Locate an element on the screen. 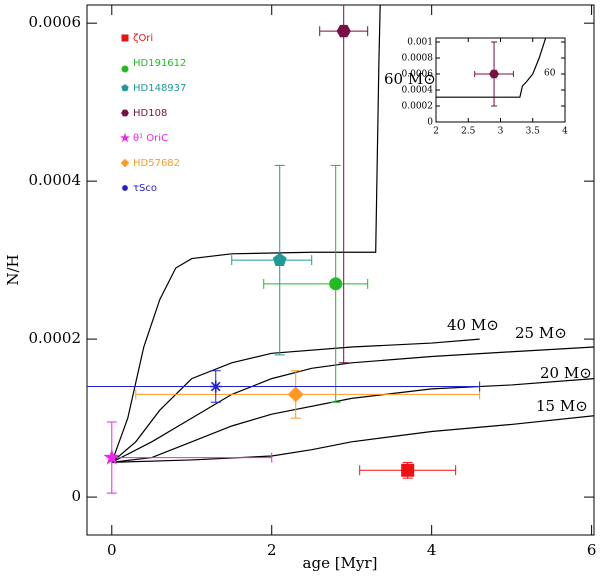 This screenshot has width=600, height=576. x-tick-label: 6 is located at coordinates (592, 550).